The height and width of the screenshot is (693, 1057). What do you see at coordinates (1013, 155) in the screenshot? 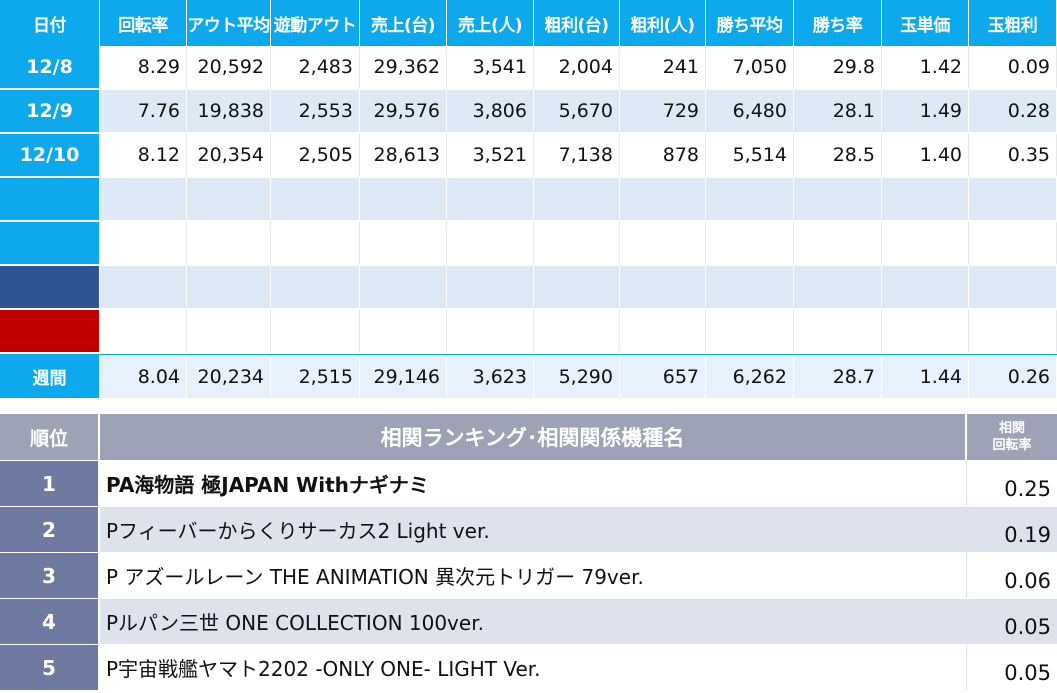
I see `table-cell: 0.35` at bounding box center [1013, 155].